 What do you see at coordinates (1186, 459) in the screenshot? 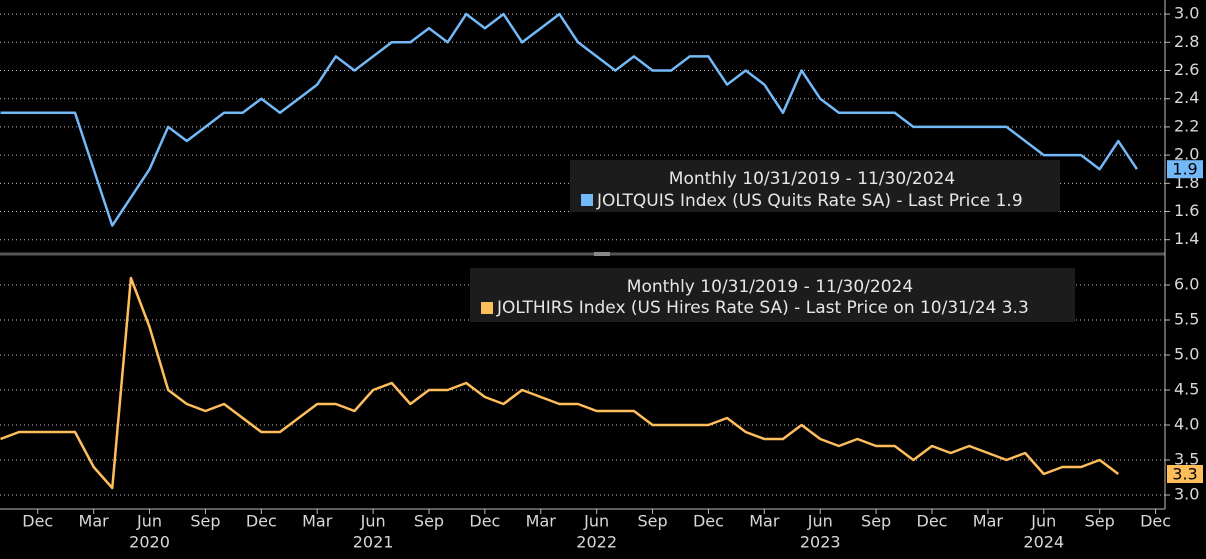
I see `y-tick-label: 3.5` at bounding box center [1186, 459].